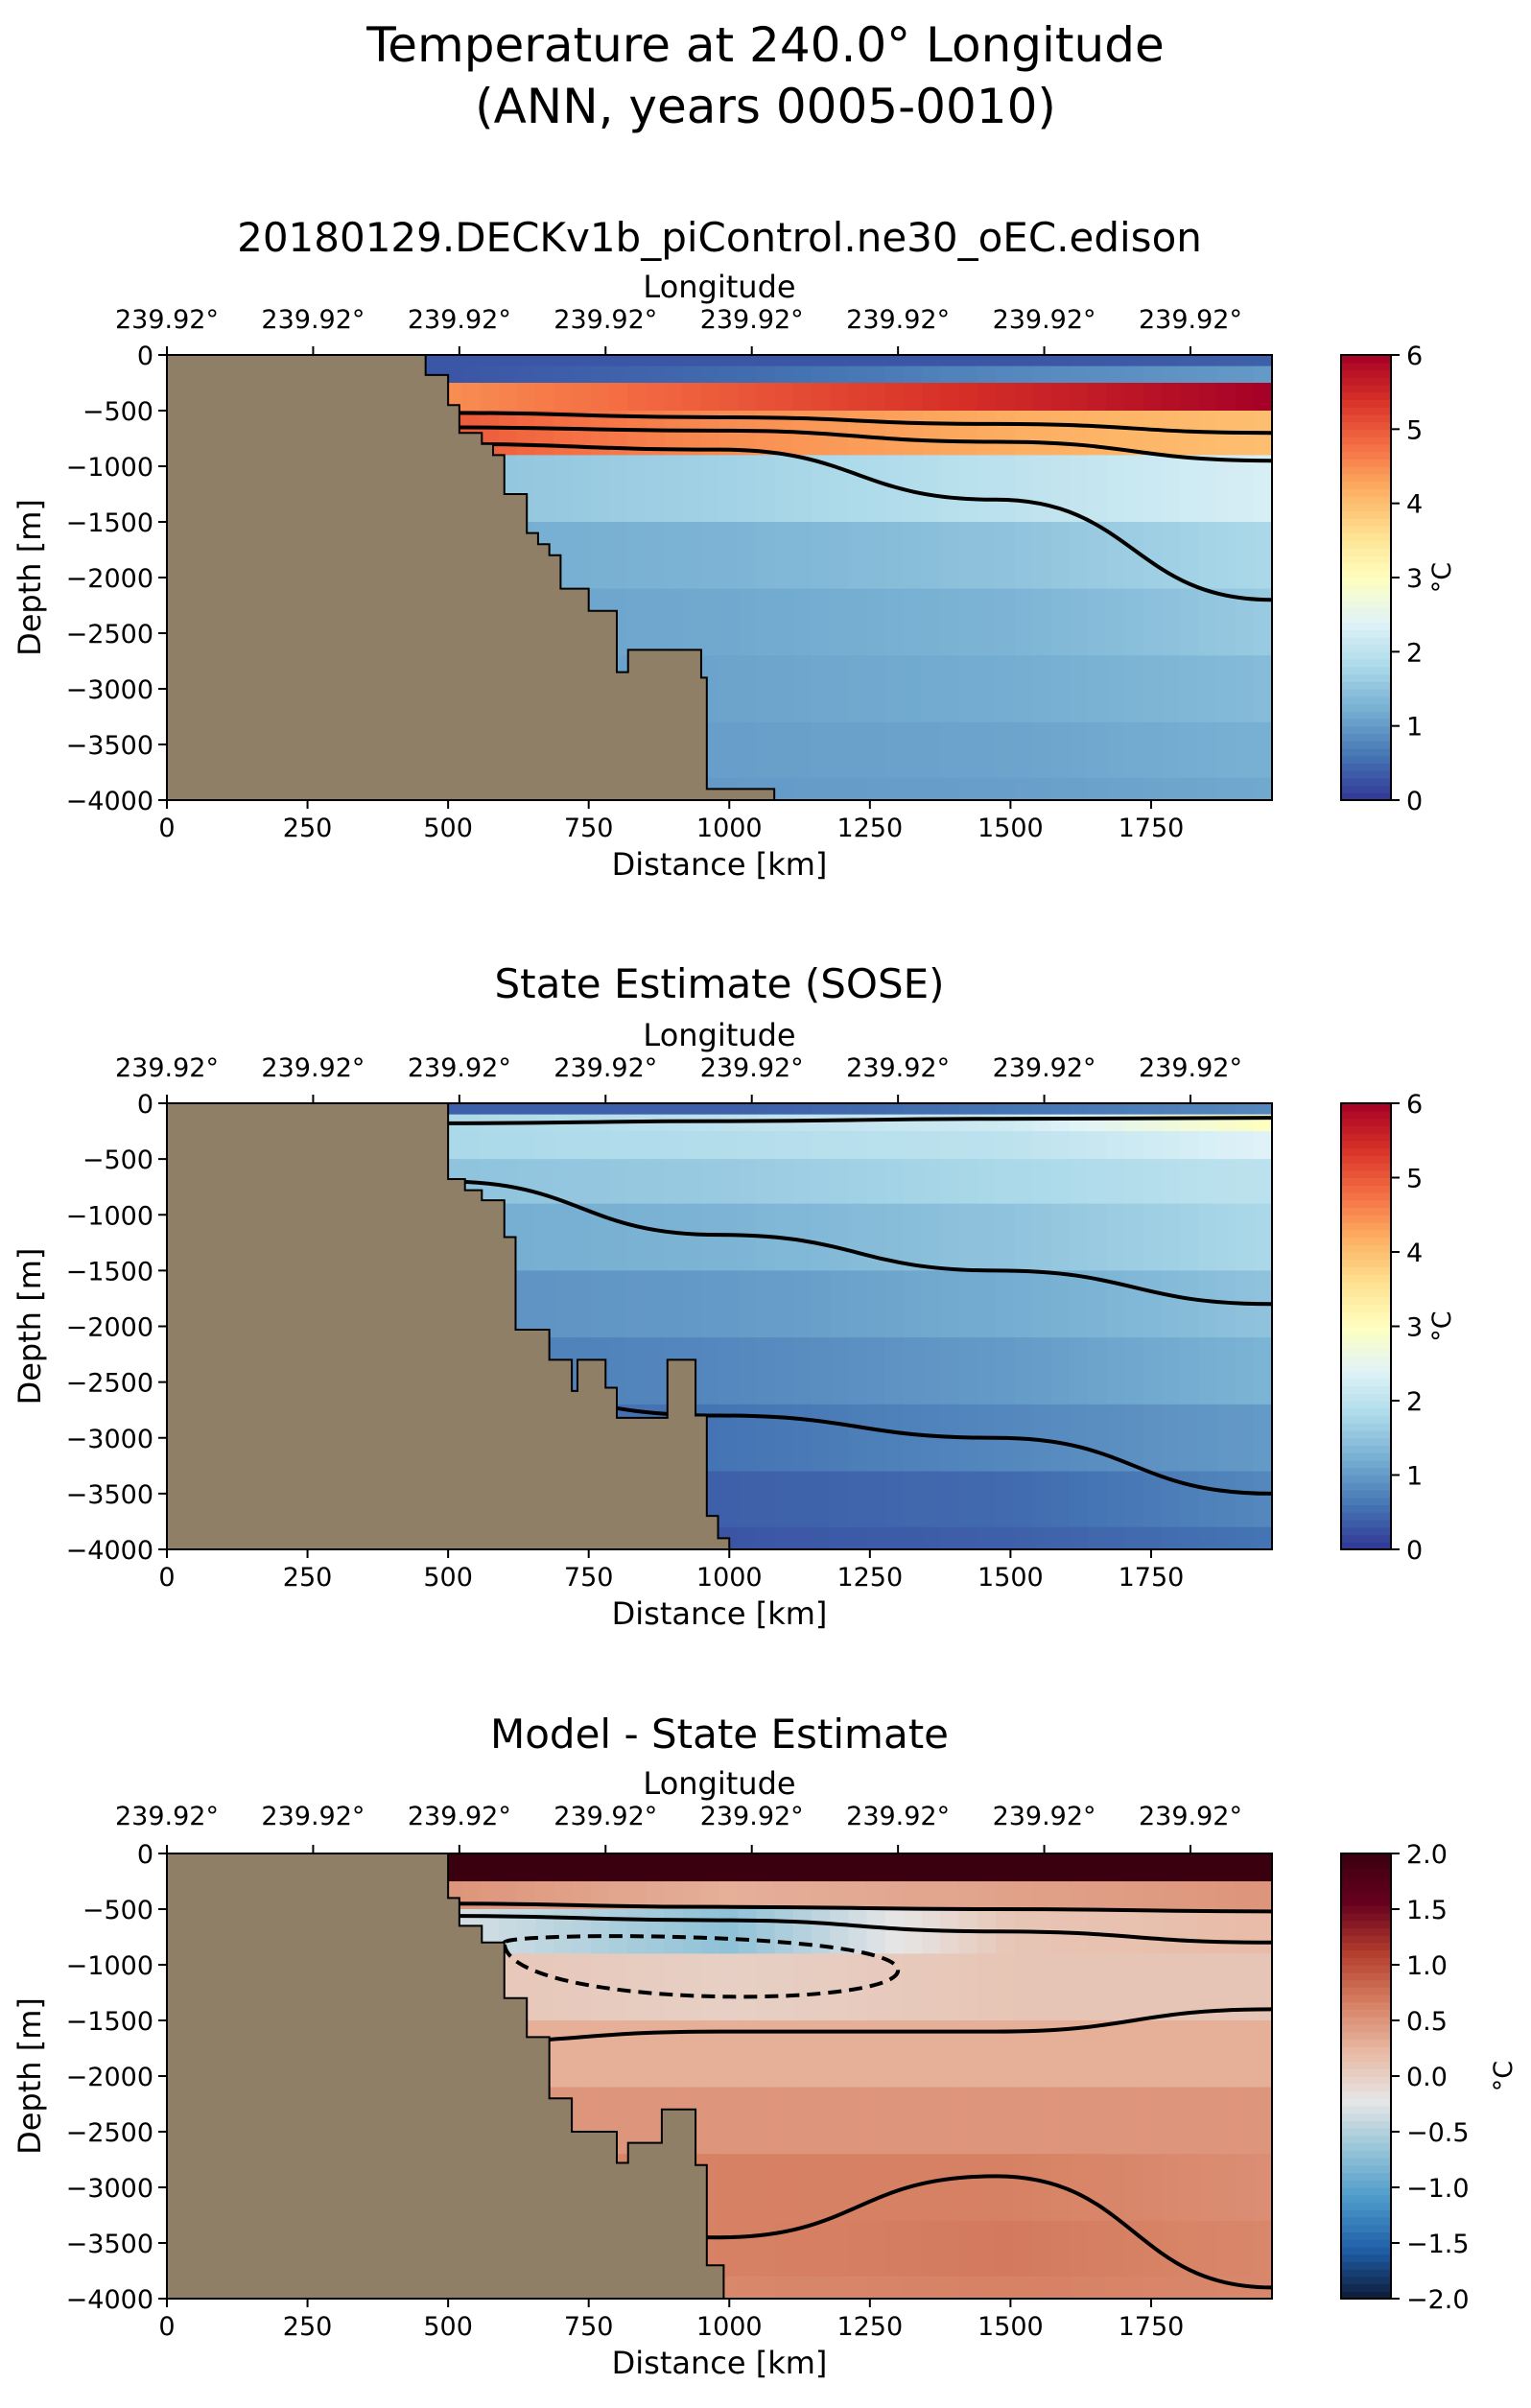 Image resolution: width=1531 pixels, height=2408 pixels. I want to click on y-tick-label: −2000, so click(109, 1328).